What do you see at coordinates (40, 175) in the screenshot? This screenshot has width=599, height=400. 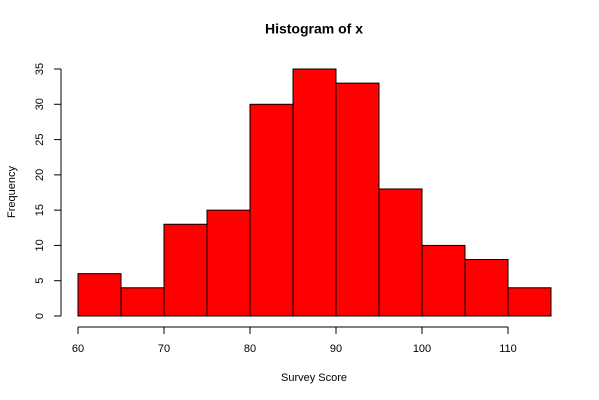 I see `y-tick-label: 20` at bounding box center [40, 175].